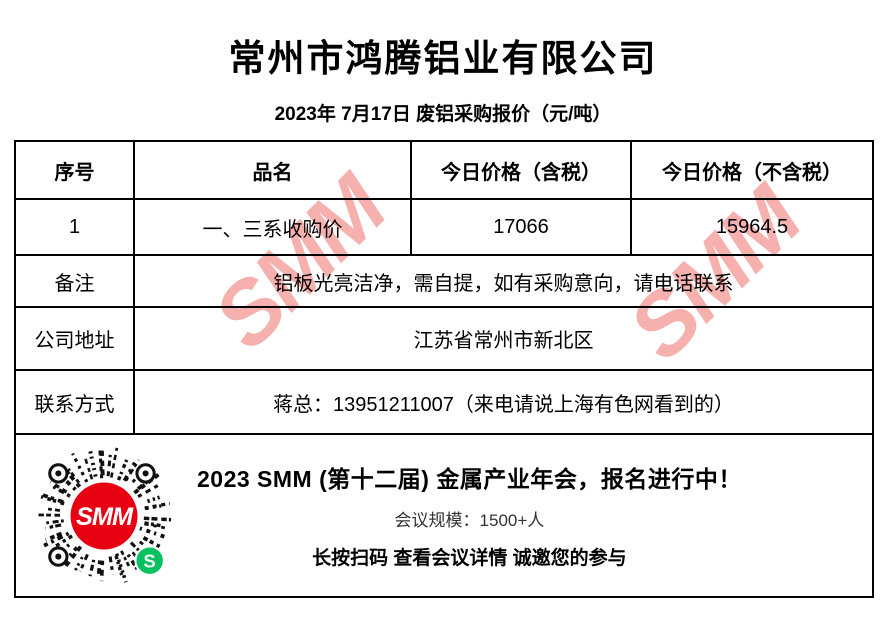  I want to click on page-title: 常州市鸿腾铝业有限公司, so click(443, 59).